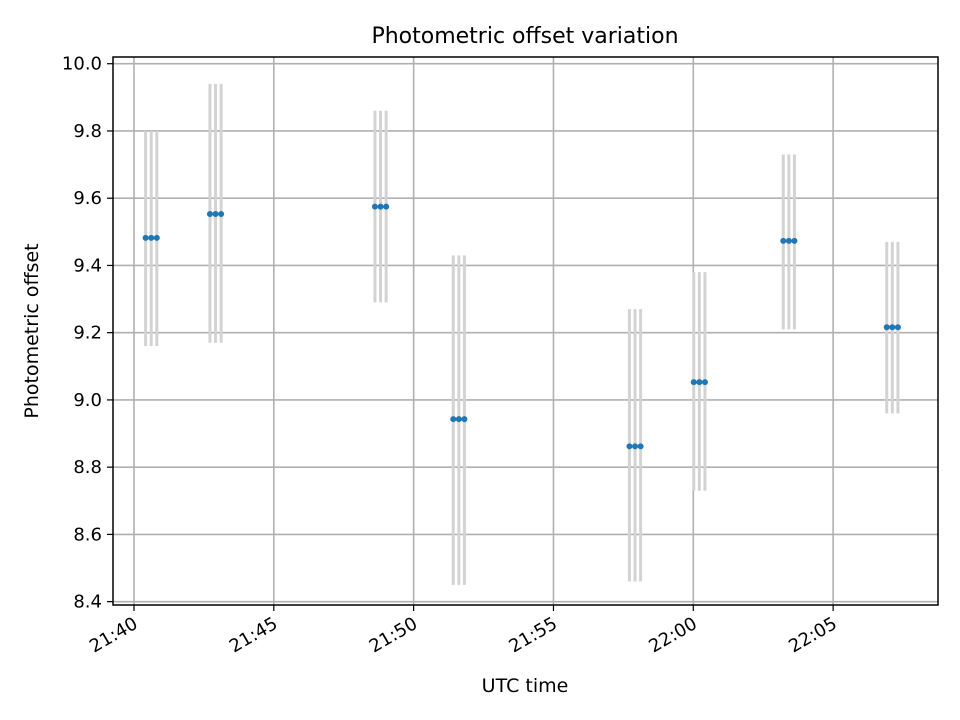 The height and width of the screenshot is (720, 960). Describe the element at coordinates (87, 198) in the screenshot. I see `y-tick-label: 9.6` at that location.